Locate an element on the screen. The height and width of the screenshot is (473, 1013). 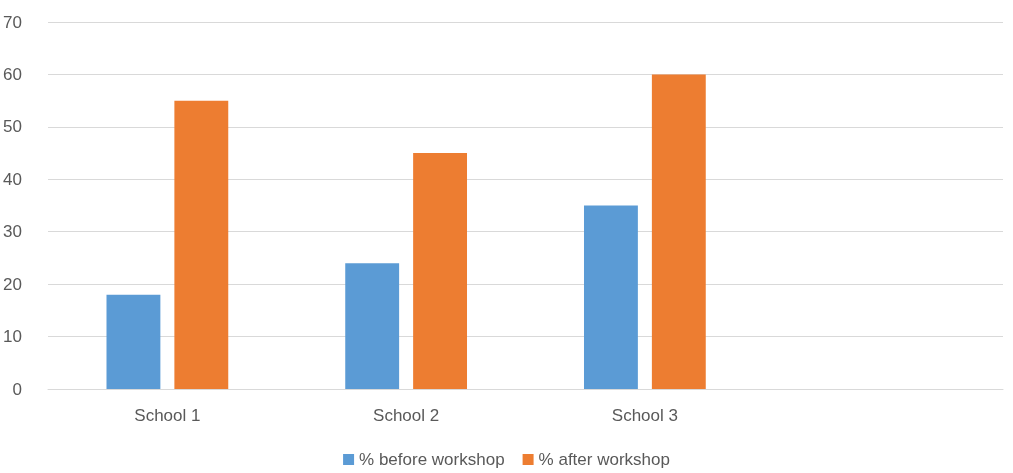
y-tick-label: 30 is located at coordinates (12, 232).